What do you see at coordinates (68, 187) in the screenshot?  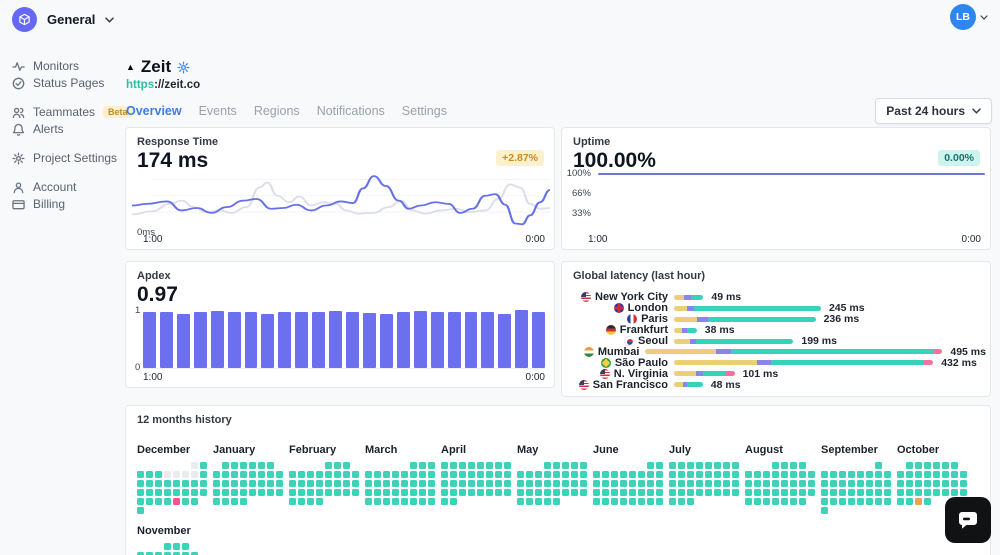 I see `sidebar-item-account: Account` at bounding box center [68, 187].